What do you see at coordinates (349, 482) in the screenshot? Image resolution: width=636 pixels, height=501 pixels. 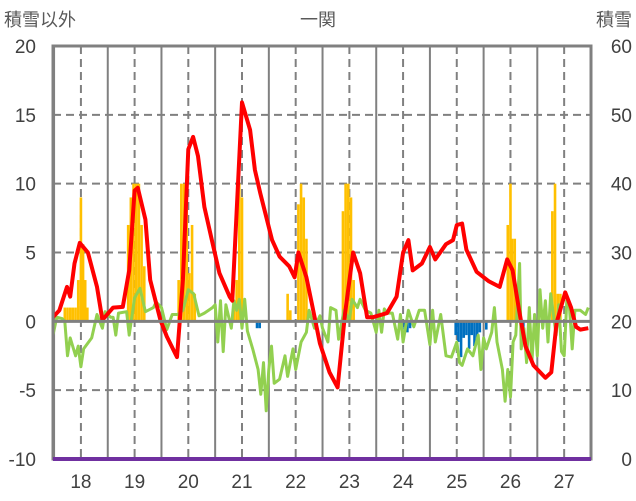 I see `x-tick-label: 23` at bounding box center [349, 482].